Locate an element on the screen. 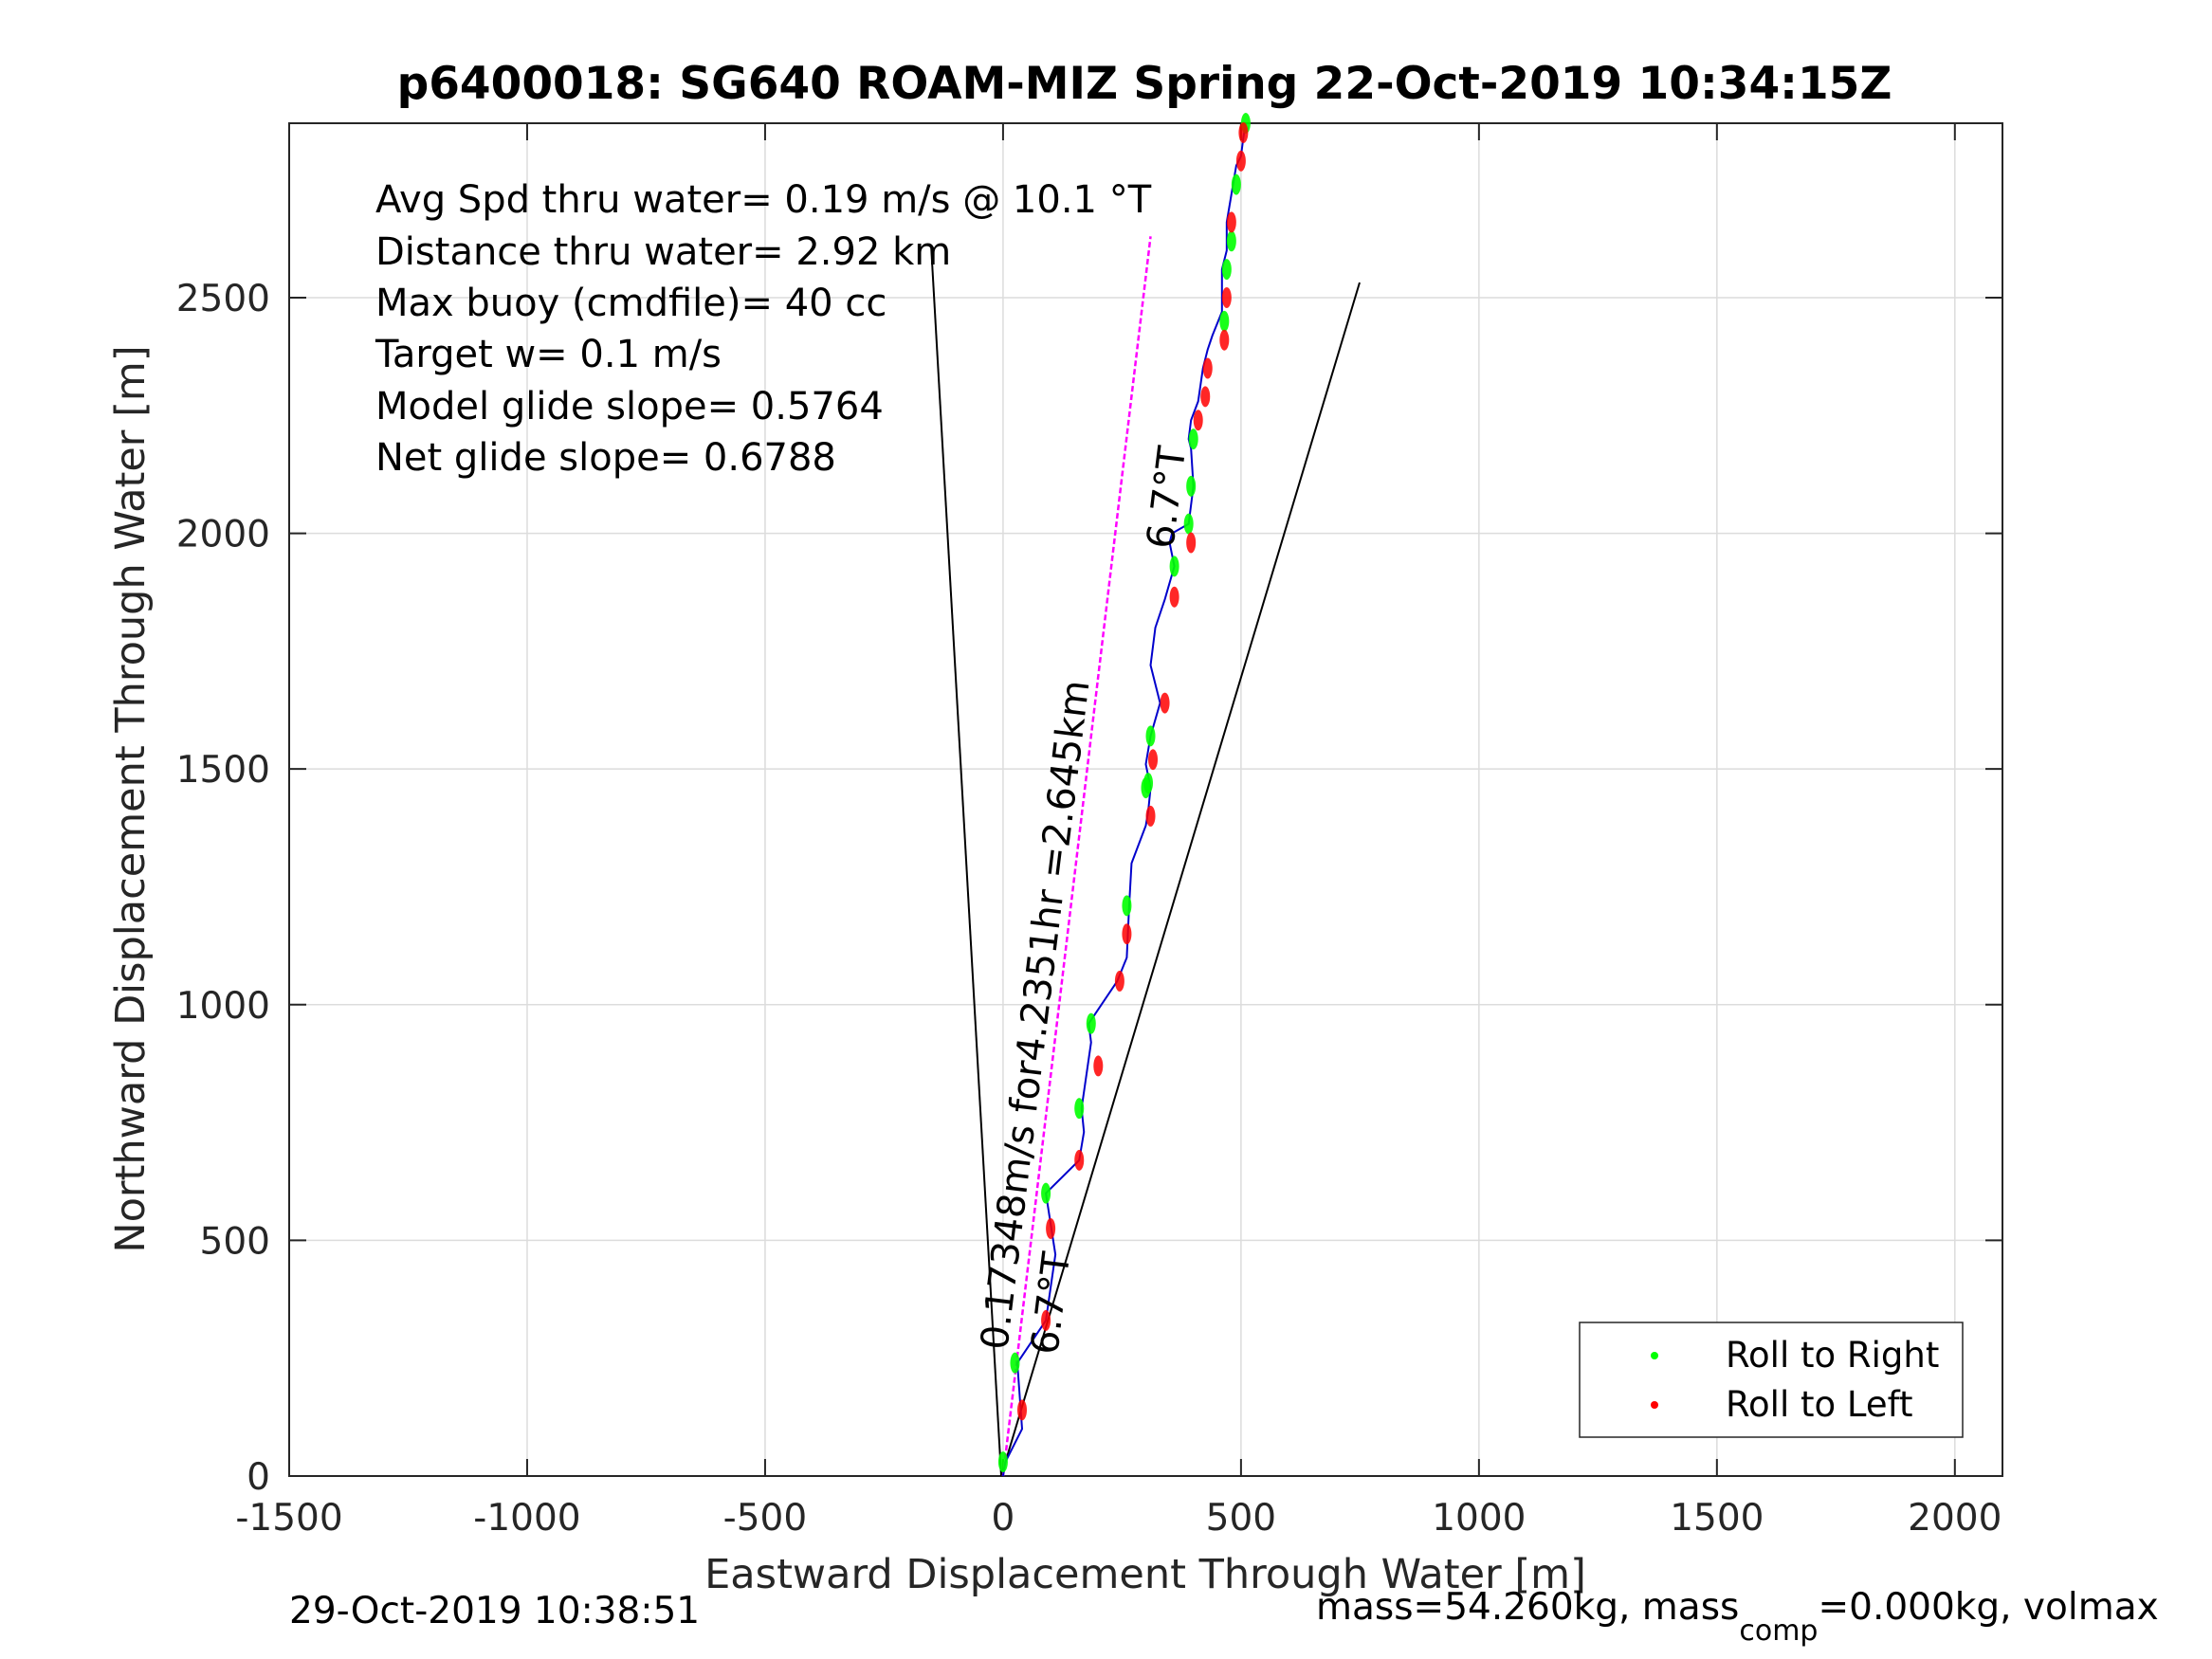  y-axis-label: Northward Displacement Through Water [m] is located at coordinates (131, 798).